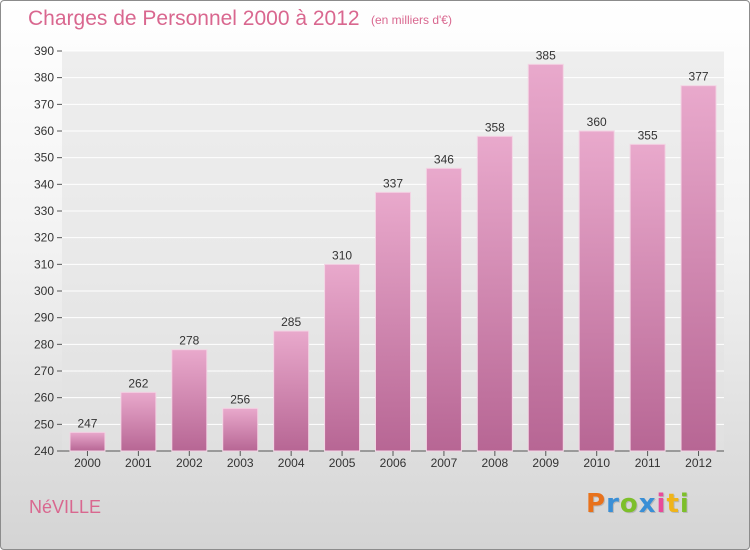 The image size is (750, 550). Describe the element at coordinates (138, 463) in the screenshot. I see `x-tick-label-2001: 2001` at that location.